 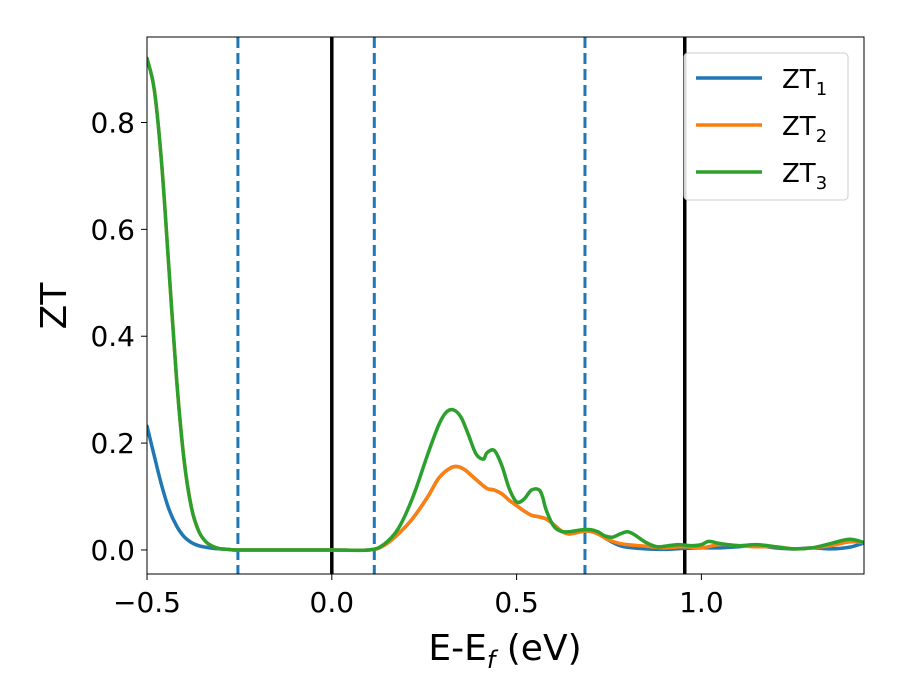 I want to click on y-tick-label-2: 0.4, so click(x=112, y=336).